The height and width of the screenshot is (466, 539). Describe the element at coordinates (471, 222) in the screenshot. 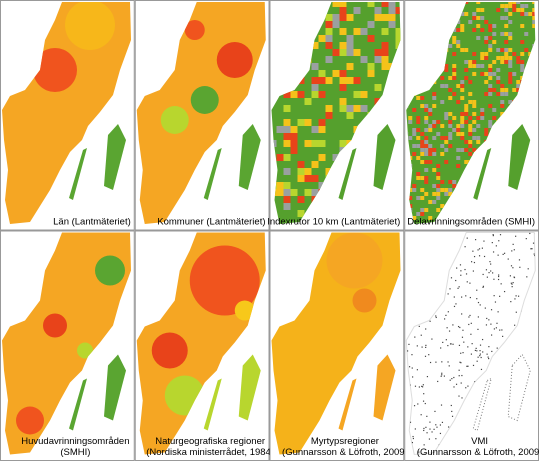

I see `panel-caption: Delavrinningsområden (SMHI)` at that location.